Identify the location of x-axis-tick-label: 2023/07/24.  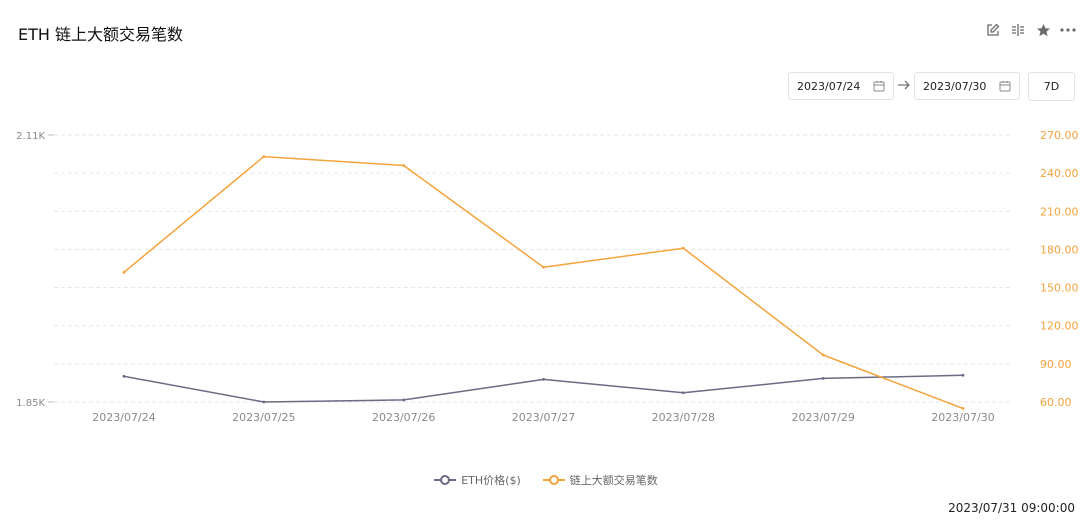
(123, 417).